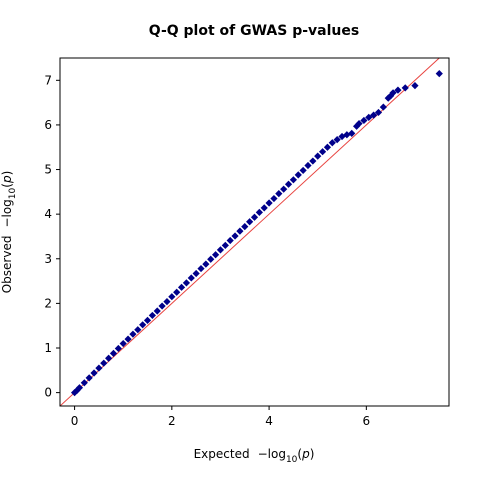 This screenshot has height=480, width=480. I want to click on x-tick-label: 0, so click(75, 421).